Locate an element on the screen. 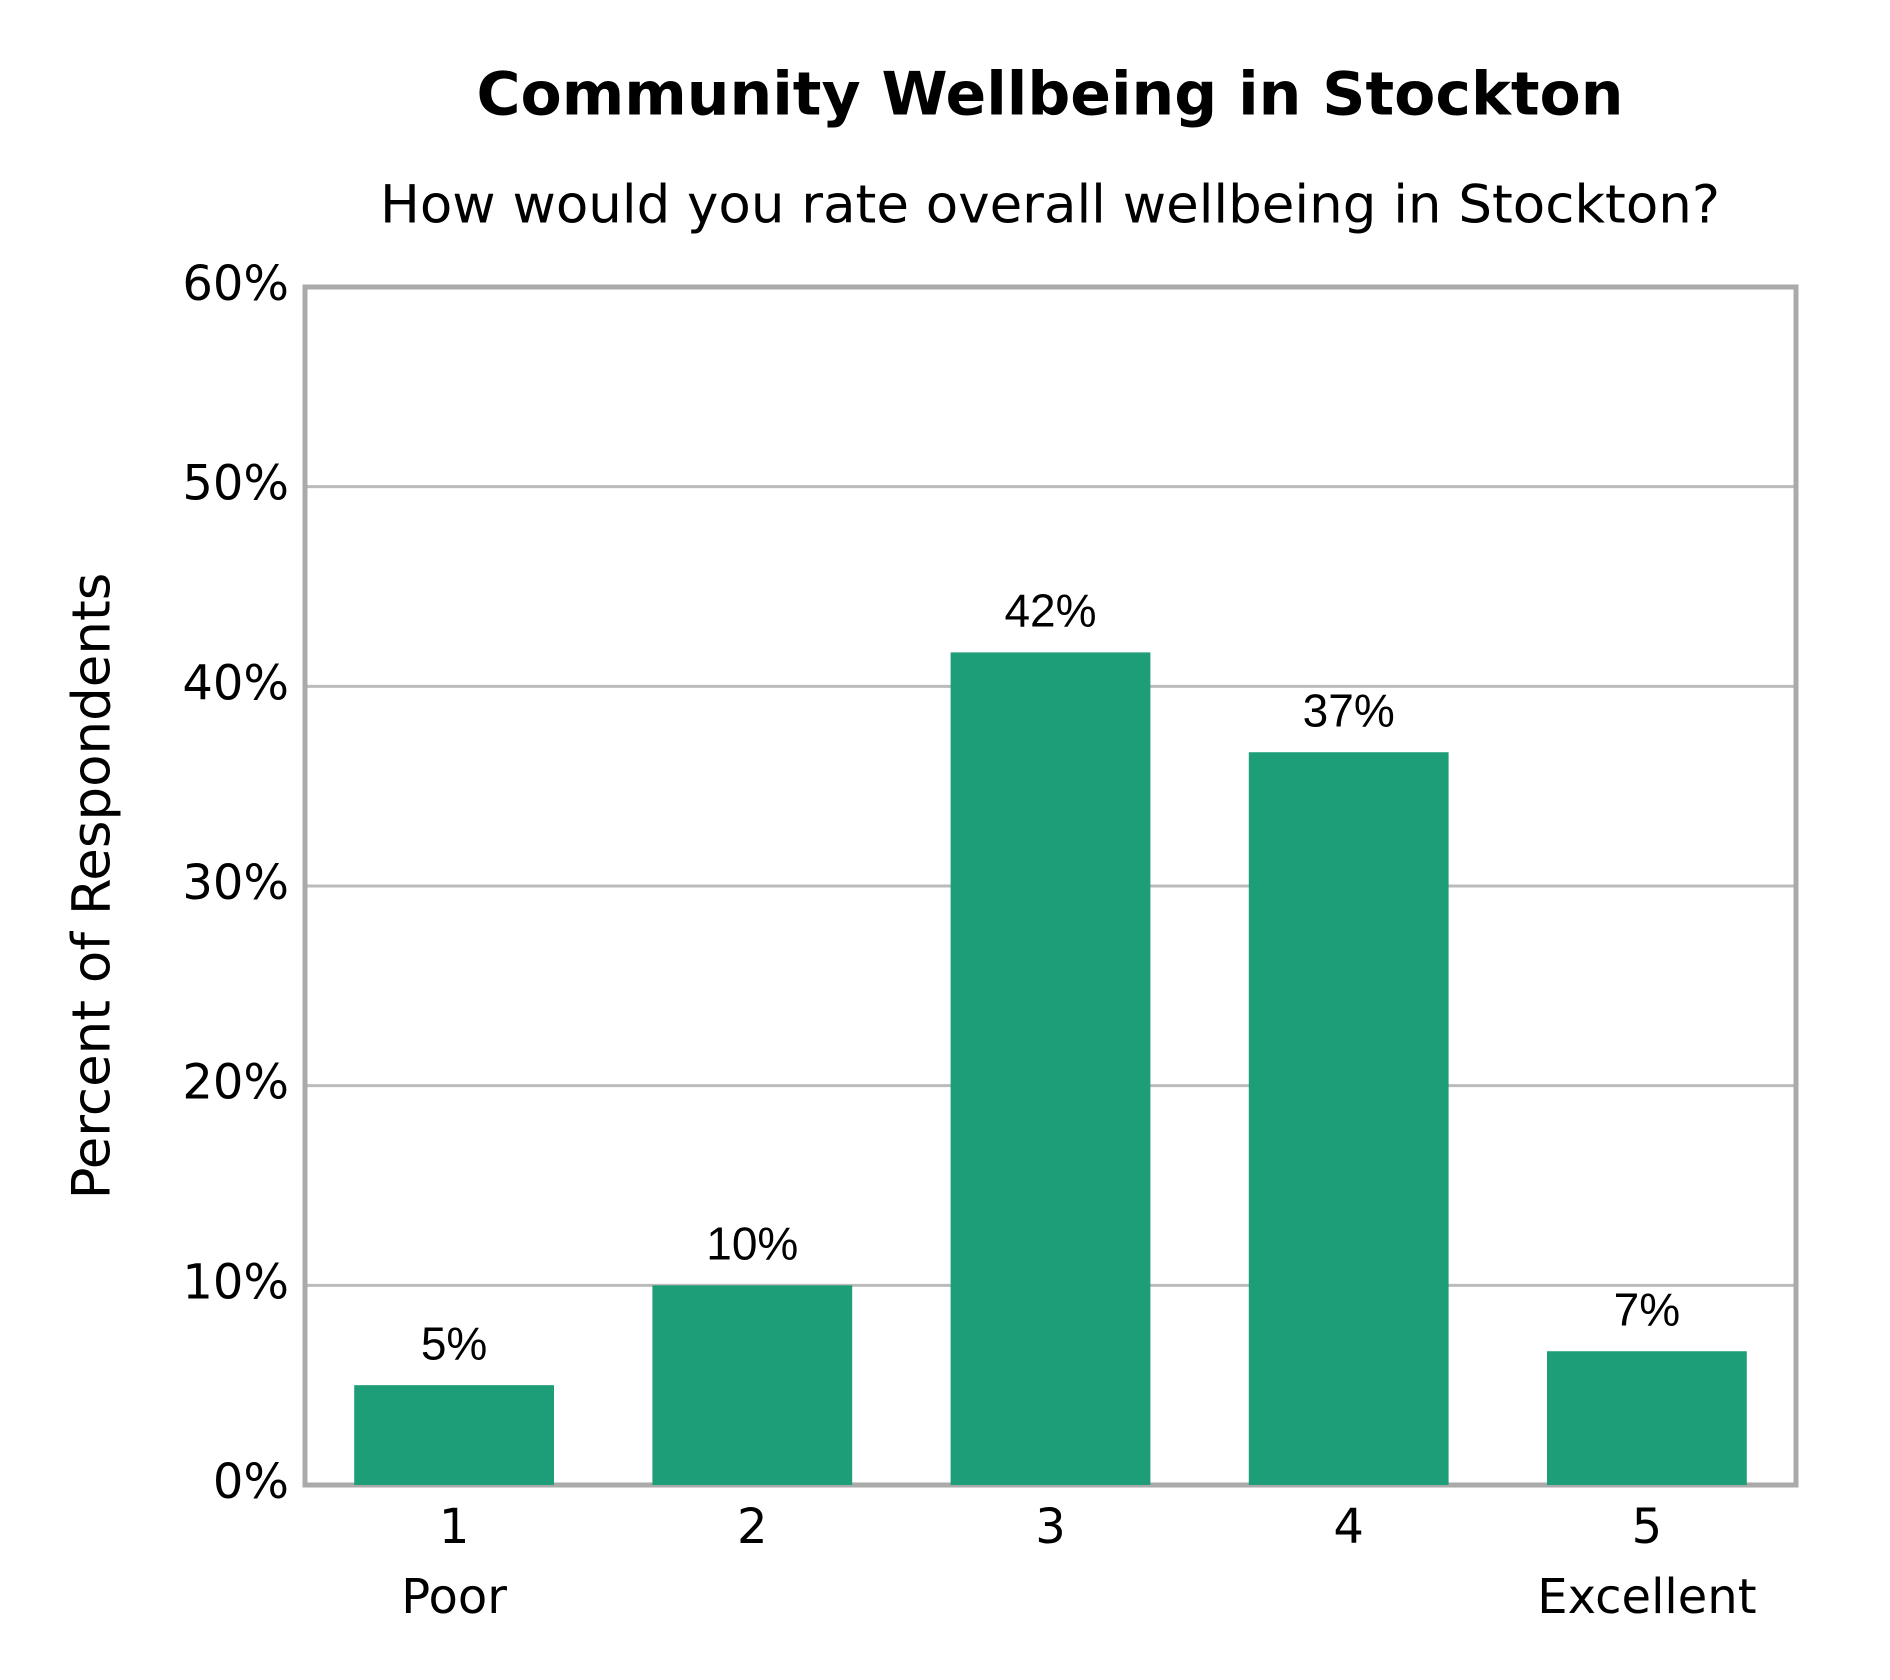  y-axis-label: Percent of Respondents is located at coordinates (92, 886).